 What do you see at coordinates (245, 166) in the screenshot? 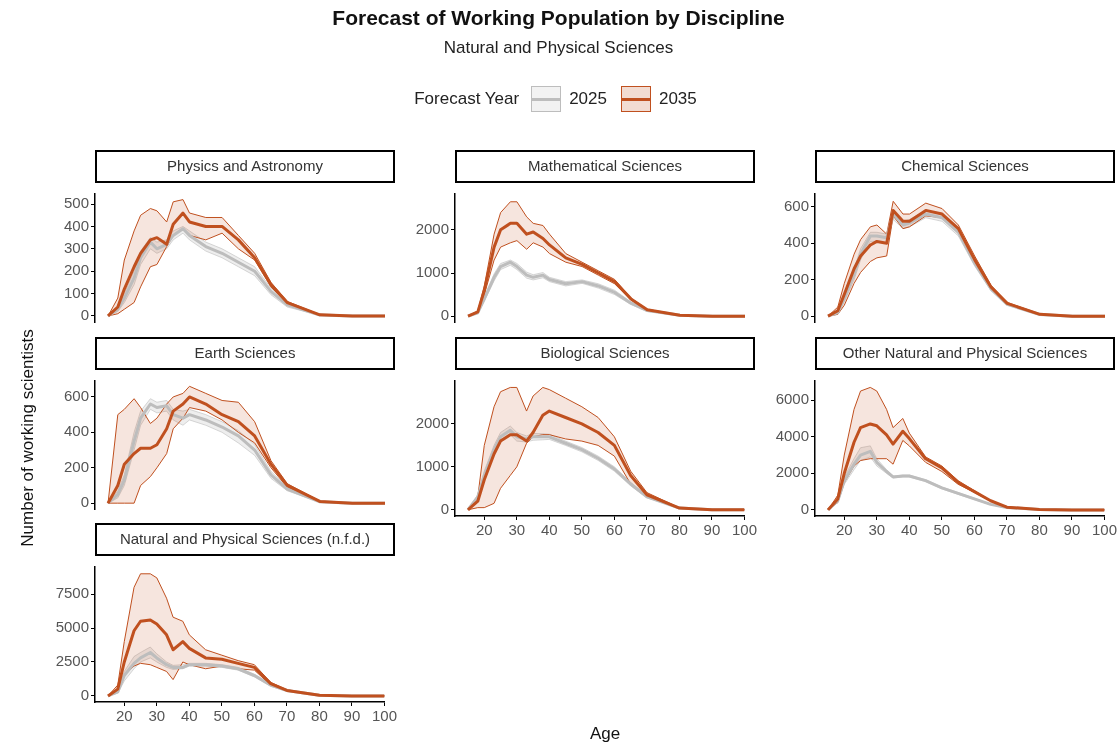
I see `chart-title: Physics and Astronomy` at bounding box center [245, 166].